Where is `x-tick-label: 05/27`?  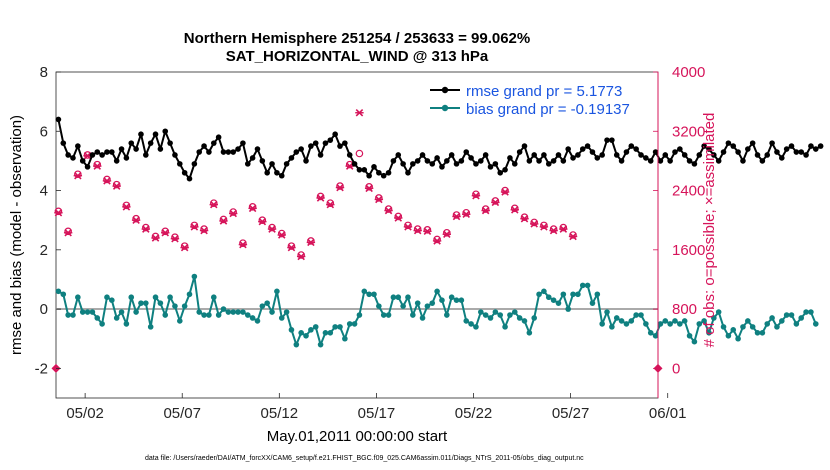 x-tick-label: 05/27 is located at coordinates (571, 413).